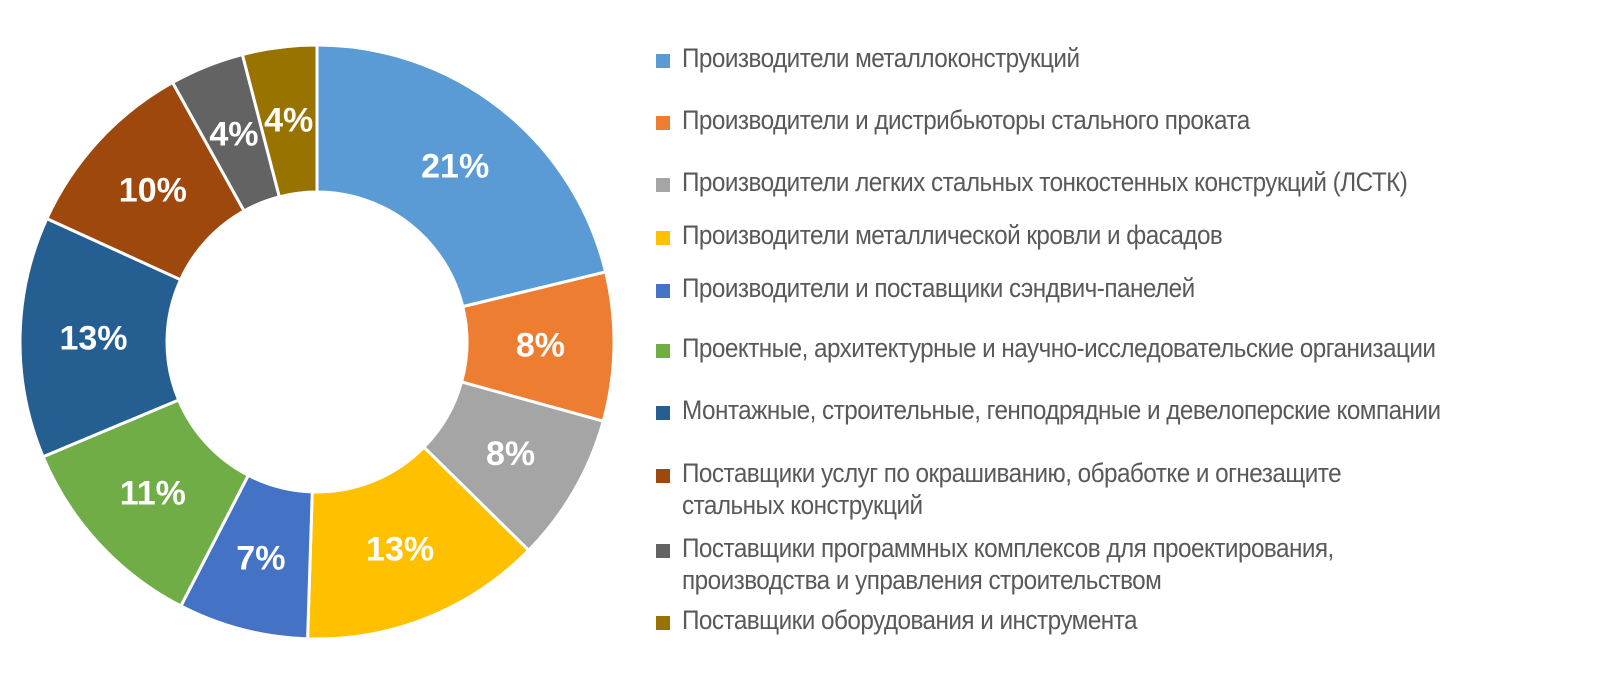 This screenshot has width=1600, height=700. Describe the element at coordinates (910, 620) in the screenshot. I see `legend-label: Поставщики оборудования и инструмента` at that location.